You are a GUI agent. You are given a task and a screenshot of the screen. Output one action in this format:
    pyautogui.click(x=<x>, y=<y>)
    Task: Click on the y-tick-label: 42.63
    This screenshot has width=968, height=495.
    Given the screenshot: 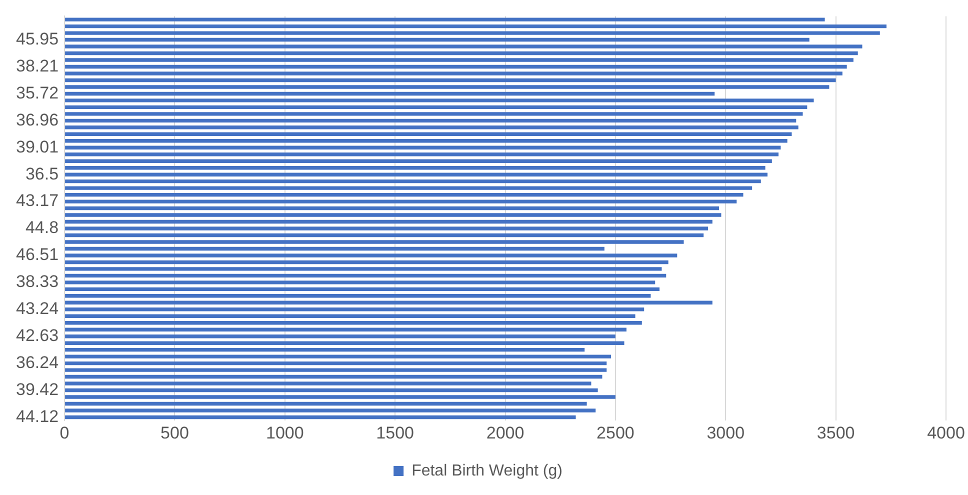 What is the action you would take?
    pyautogui.click(x=37, y=336)
    